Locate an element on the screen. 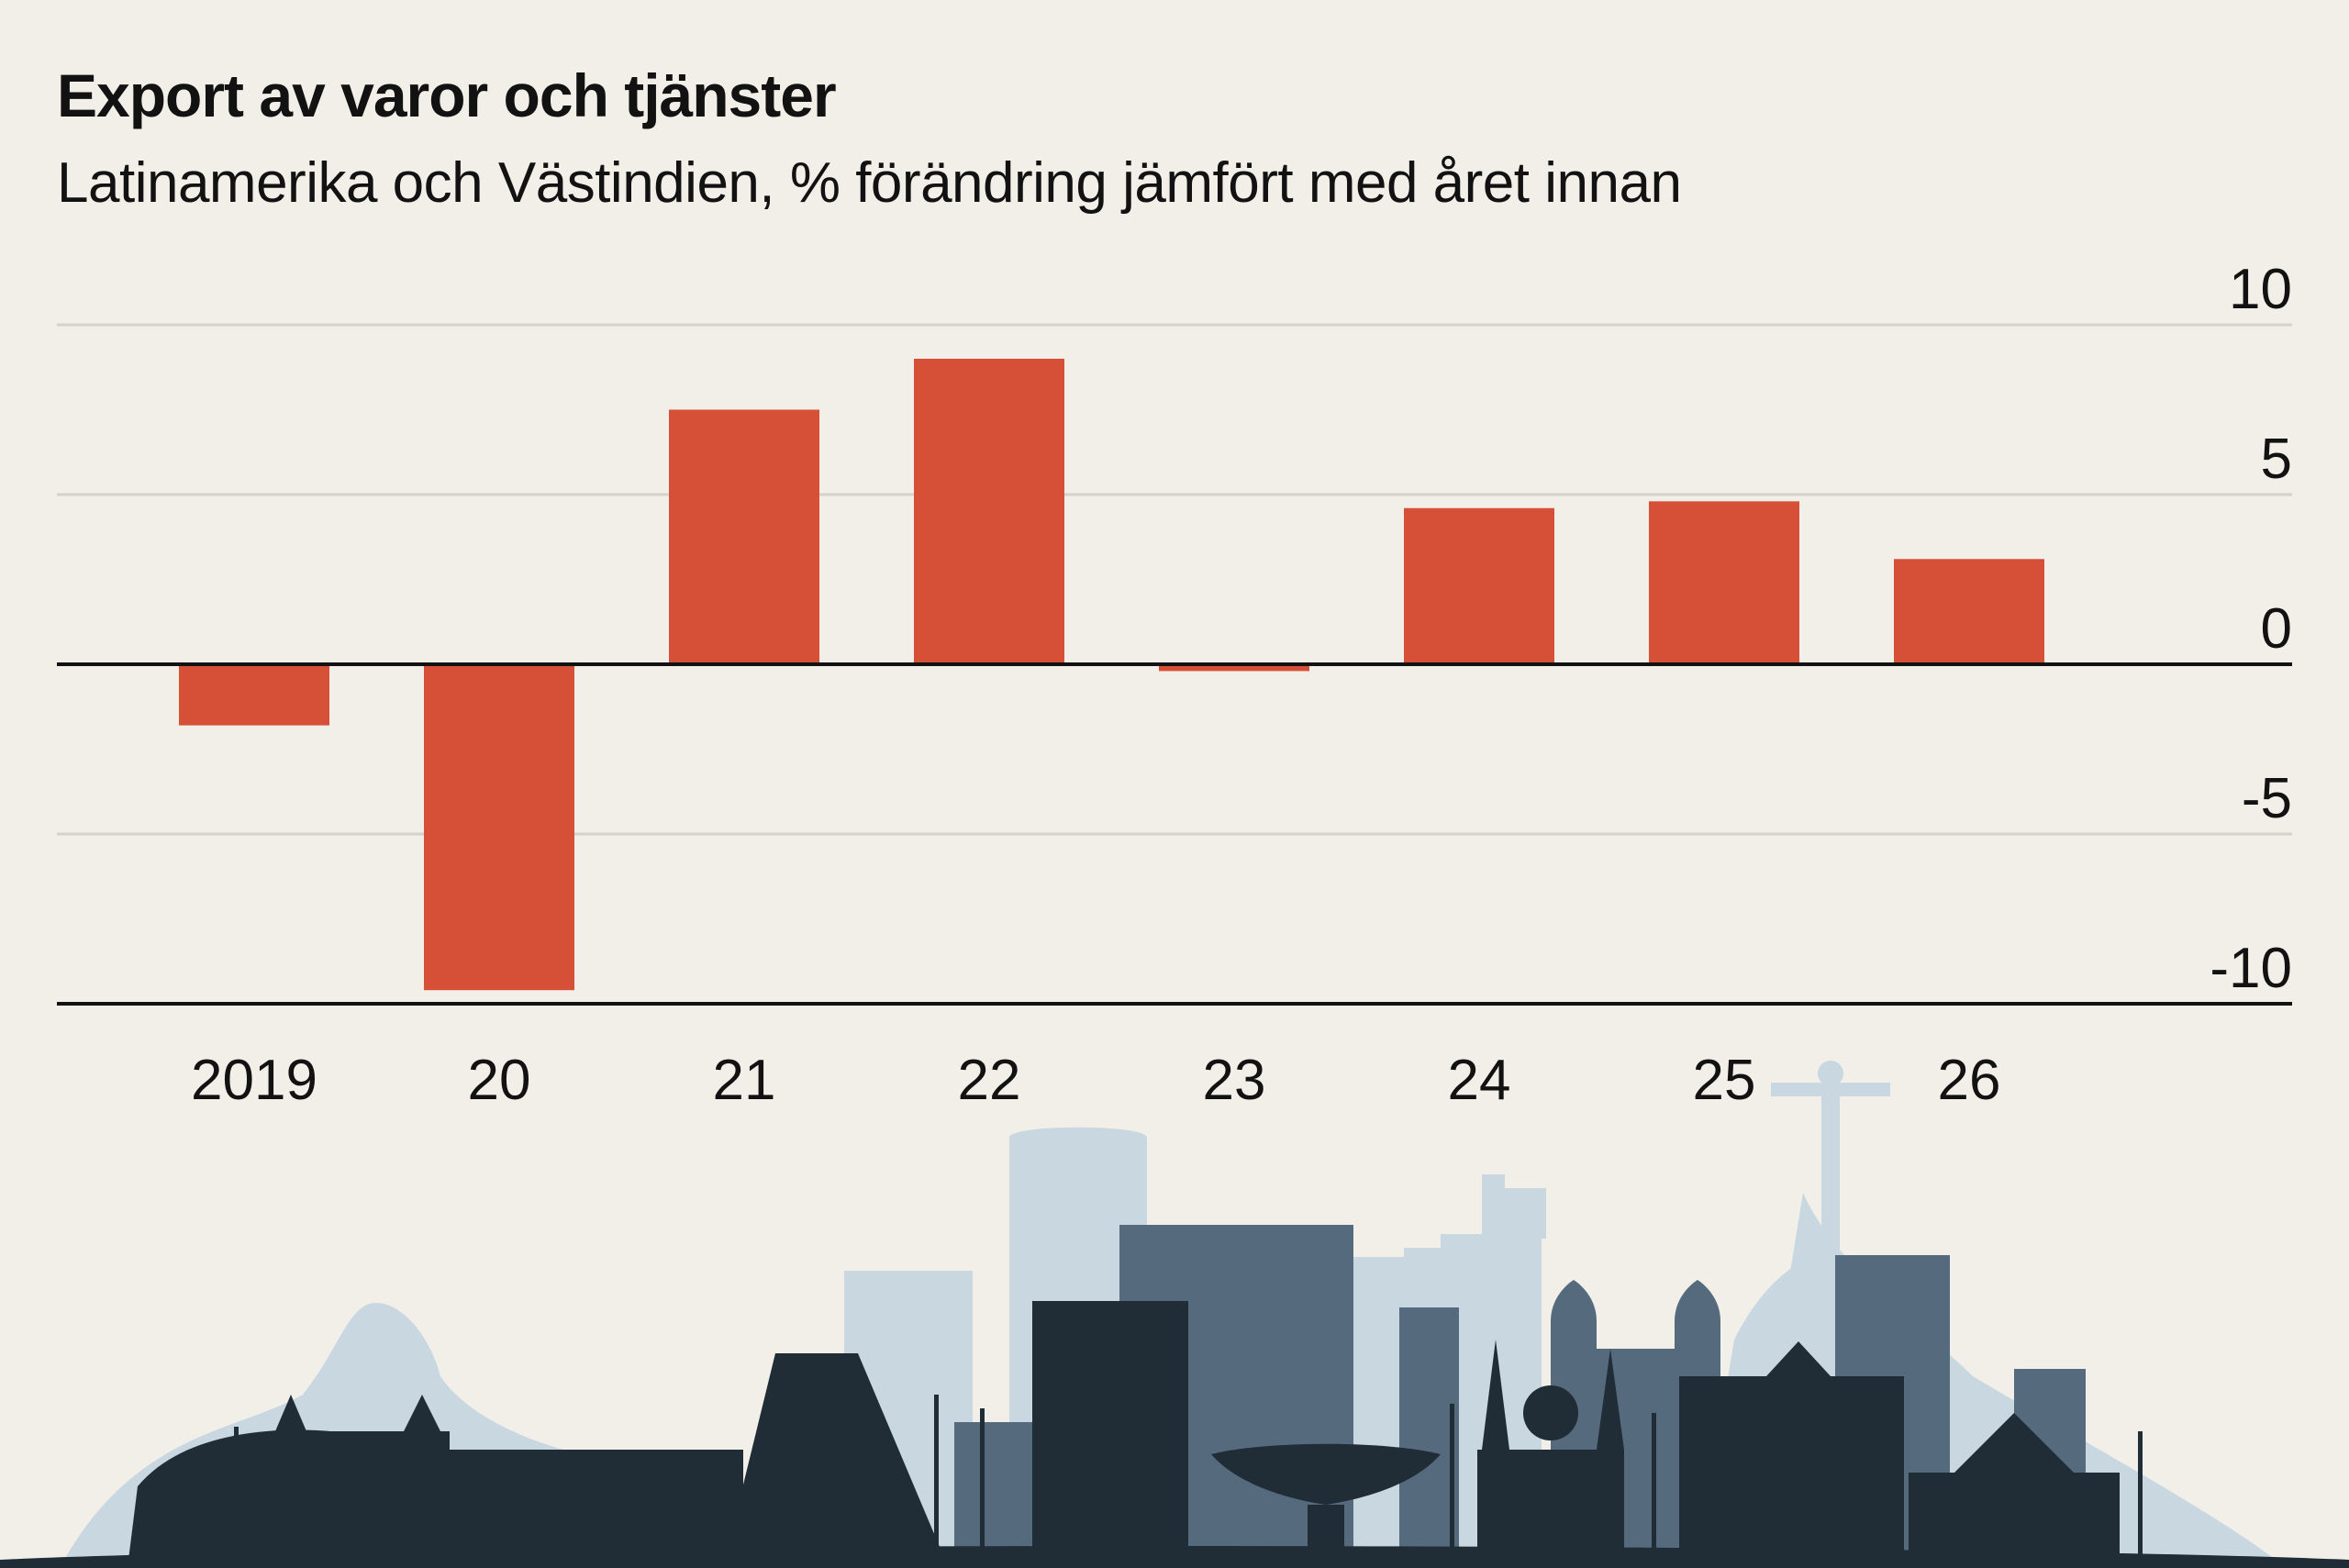 The image size is (2349, 1568). y-tick-label: -5 is located at coordinates (2267, 798).